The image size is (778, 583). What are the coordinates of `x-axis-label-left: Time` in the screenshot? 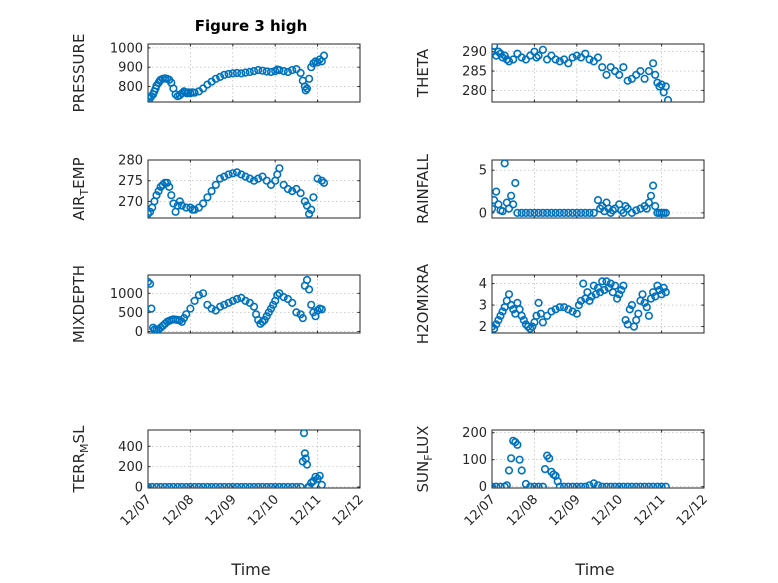 It's located at (250, 569).